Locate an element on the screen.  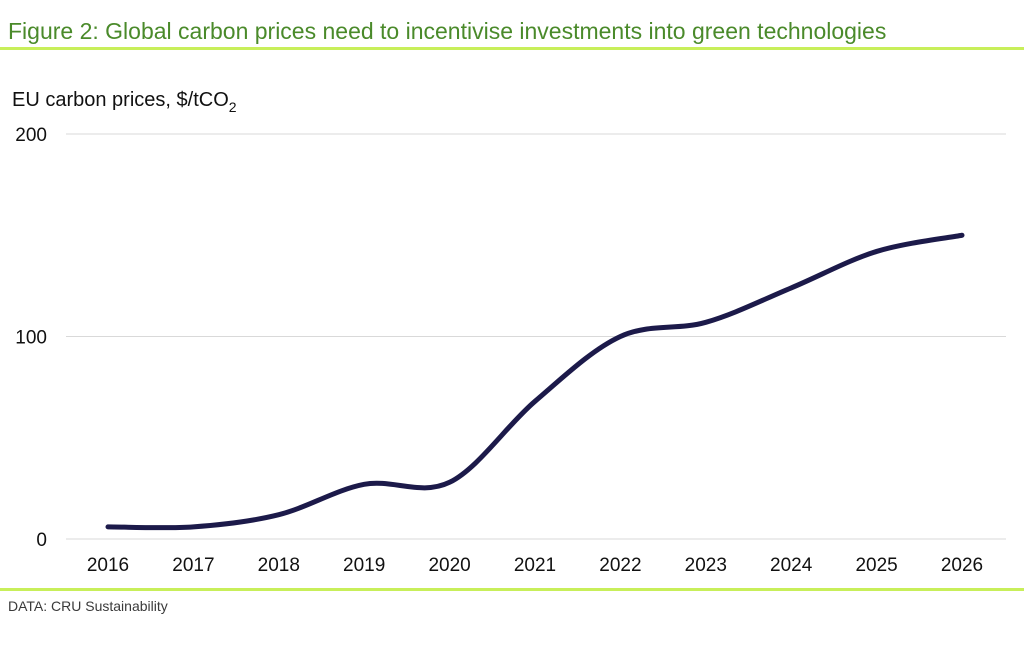
y-tick-label: 100 is located at coordinates (31, 338).